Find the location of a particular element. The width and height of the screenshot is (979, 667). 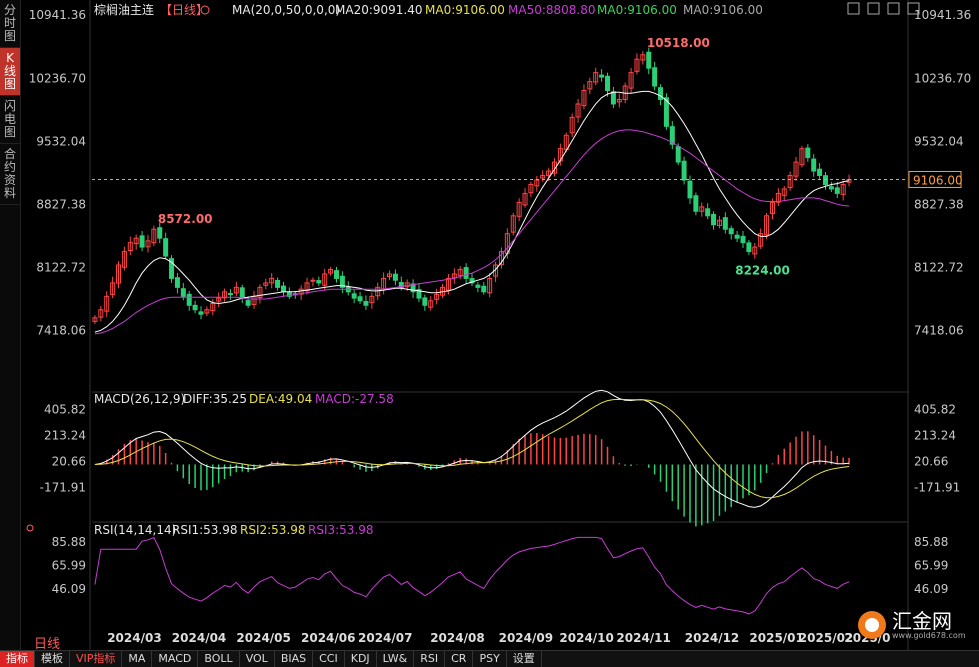

logo: 汇金网 www.gold678.com is located at coordinates (913, 625).